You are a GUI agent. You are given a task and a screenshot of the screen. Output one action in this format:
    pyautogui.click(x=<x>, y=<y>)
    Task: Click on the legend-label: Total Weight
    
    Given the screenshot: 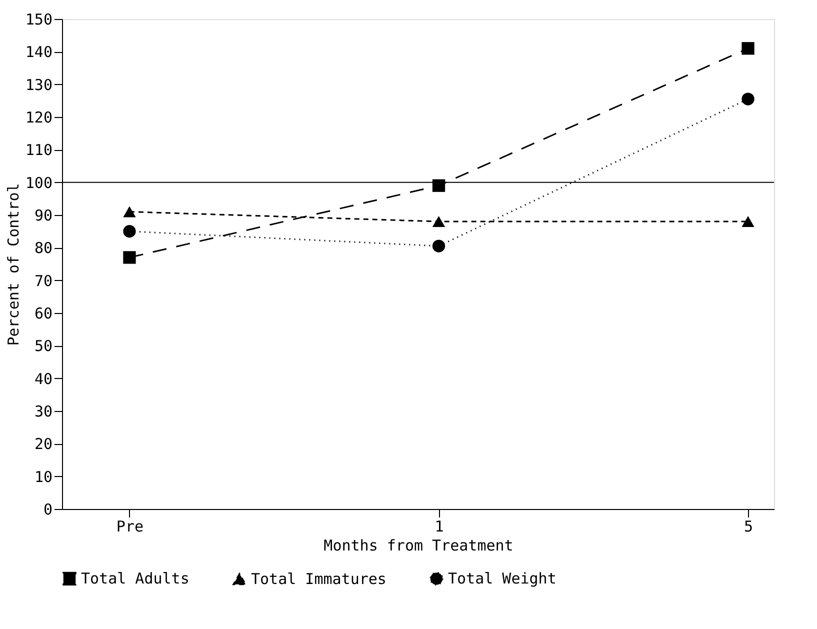 What is the action you would take?
    pyautogui.click(x=502, y=579)
    